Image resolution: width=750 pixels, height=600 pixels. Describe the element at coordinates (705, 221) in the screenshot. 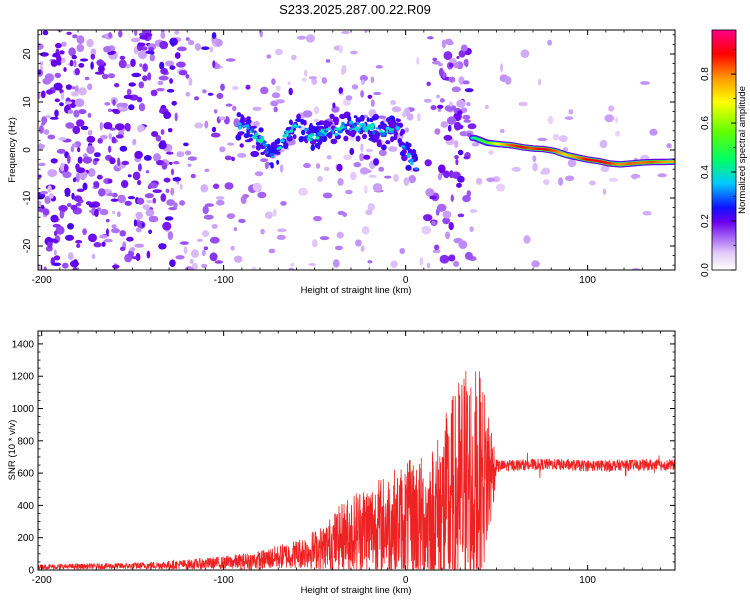

I see `colorbar-tick-label: 0.2` at that location.